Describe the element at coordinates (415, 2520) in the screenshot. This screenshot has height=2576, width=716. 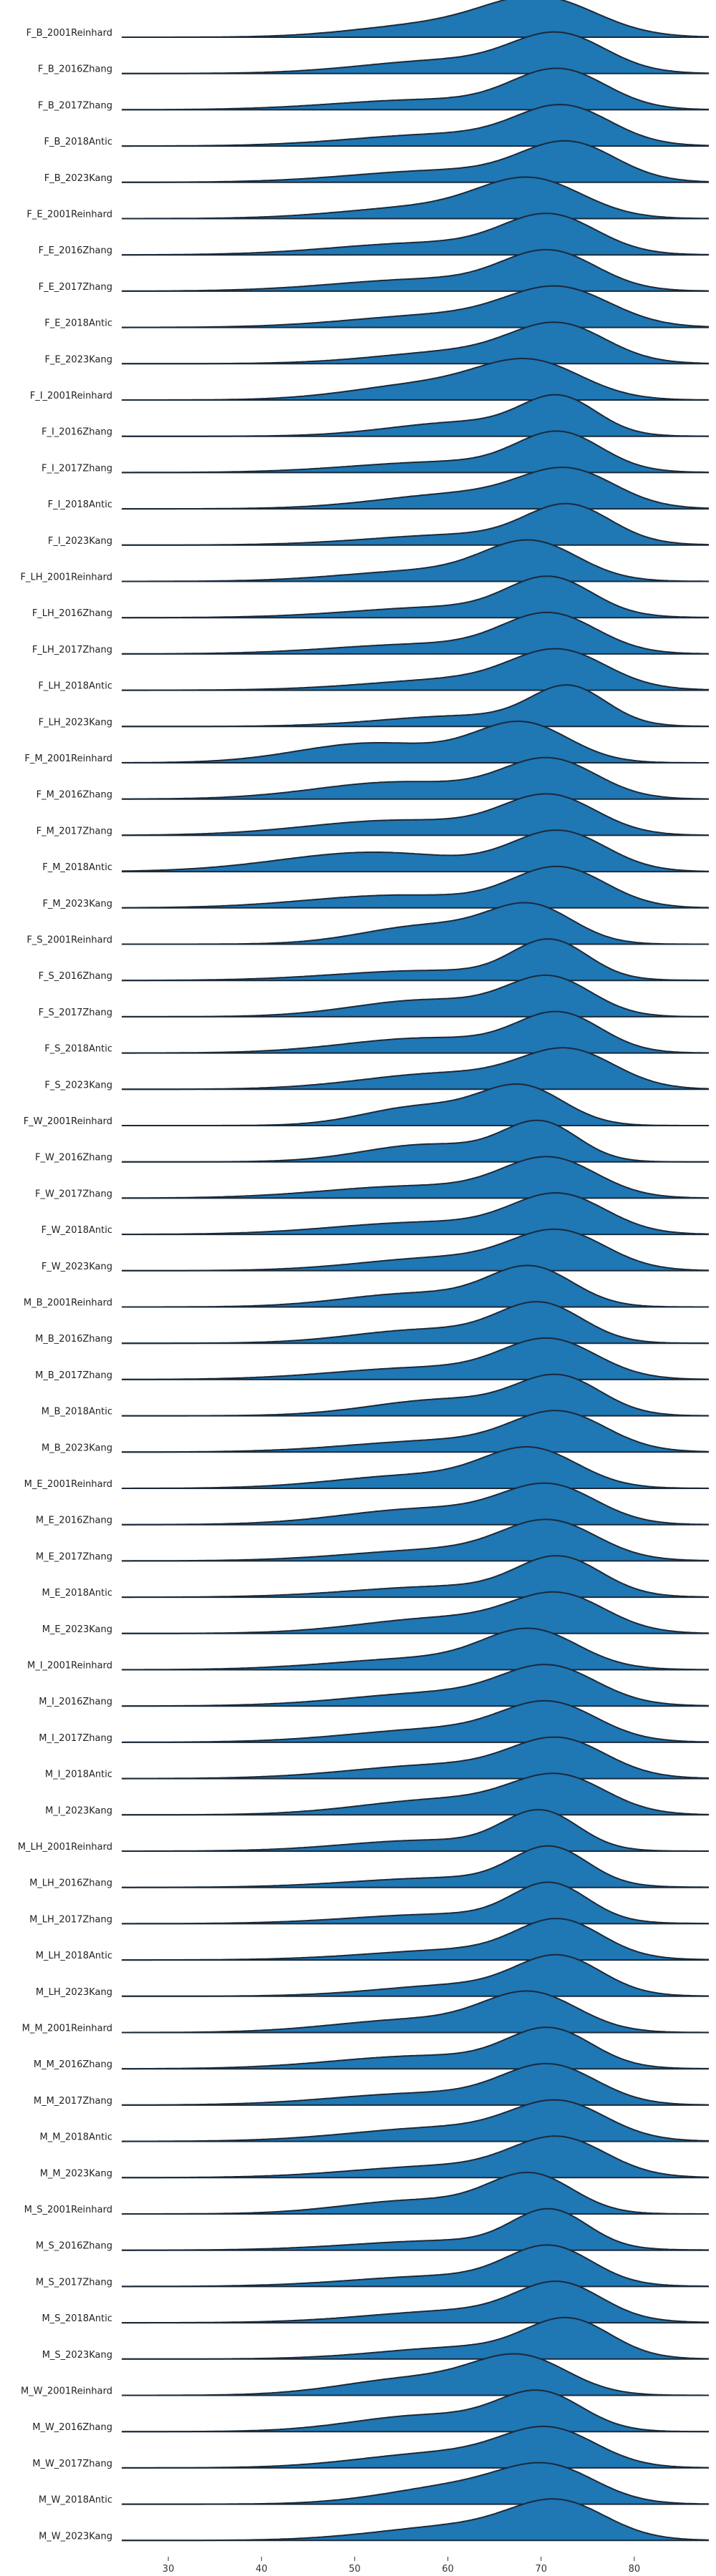
I see `ridge-area-M_W_2023Kang` at that location.